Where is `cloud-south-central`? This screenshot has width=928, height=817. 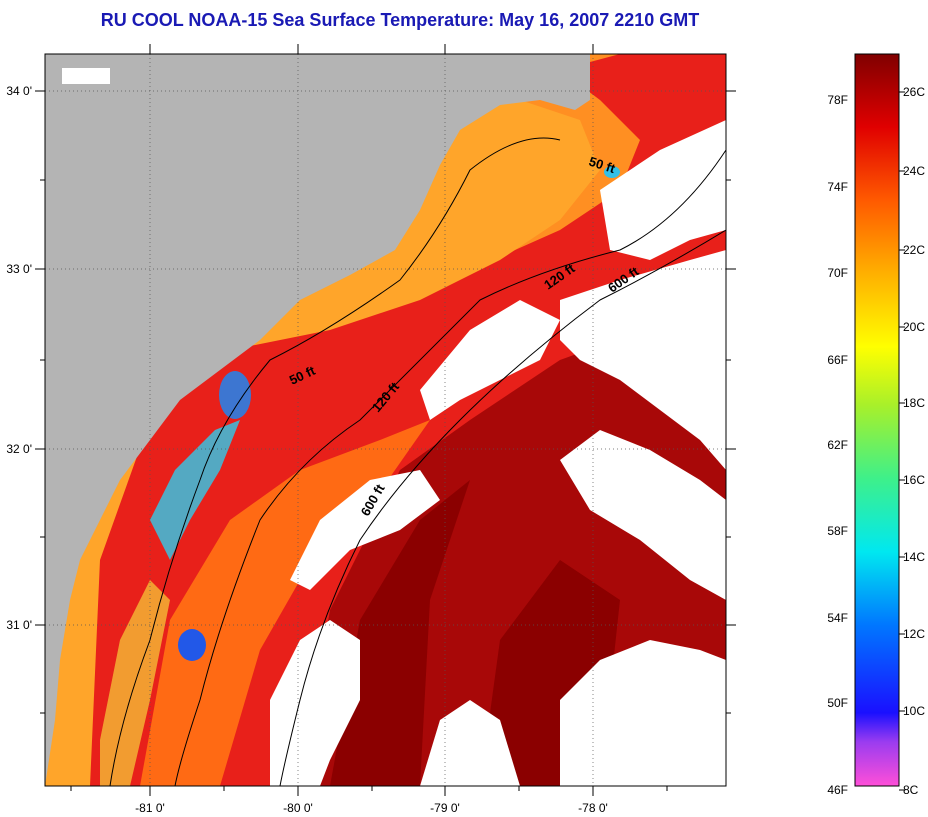
cloud-south-central is located at coordinates (470, 743).